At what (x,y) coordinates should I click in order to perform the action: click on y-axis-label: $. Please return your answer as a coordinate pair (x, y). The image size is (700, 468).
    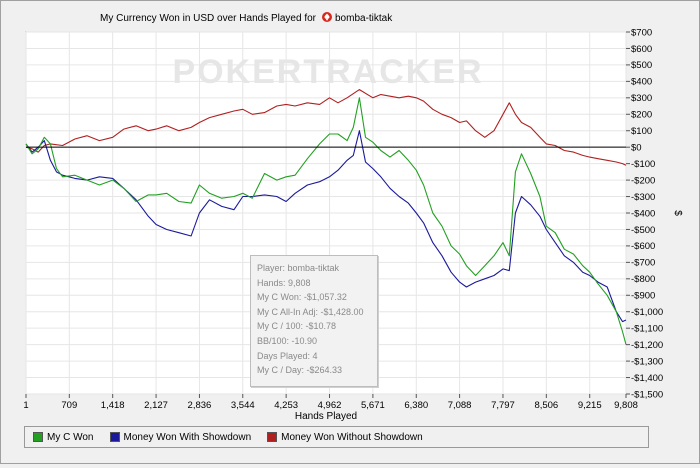
    Looking at the image, I should click on (677, 213).